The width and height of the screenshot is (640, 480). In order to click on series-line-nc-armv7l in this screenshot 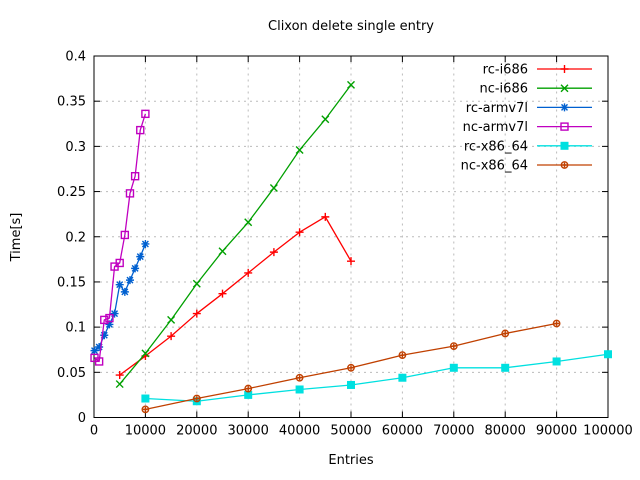, I will do `click(120, 238)`.